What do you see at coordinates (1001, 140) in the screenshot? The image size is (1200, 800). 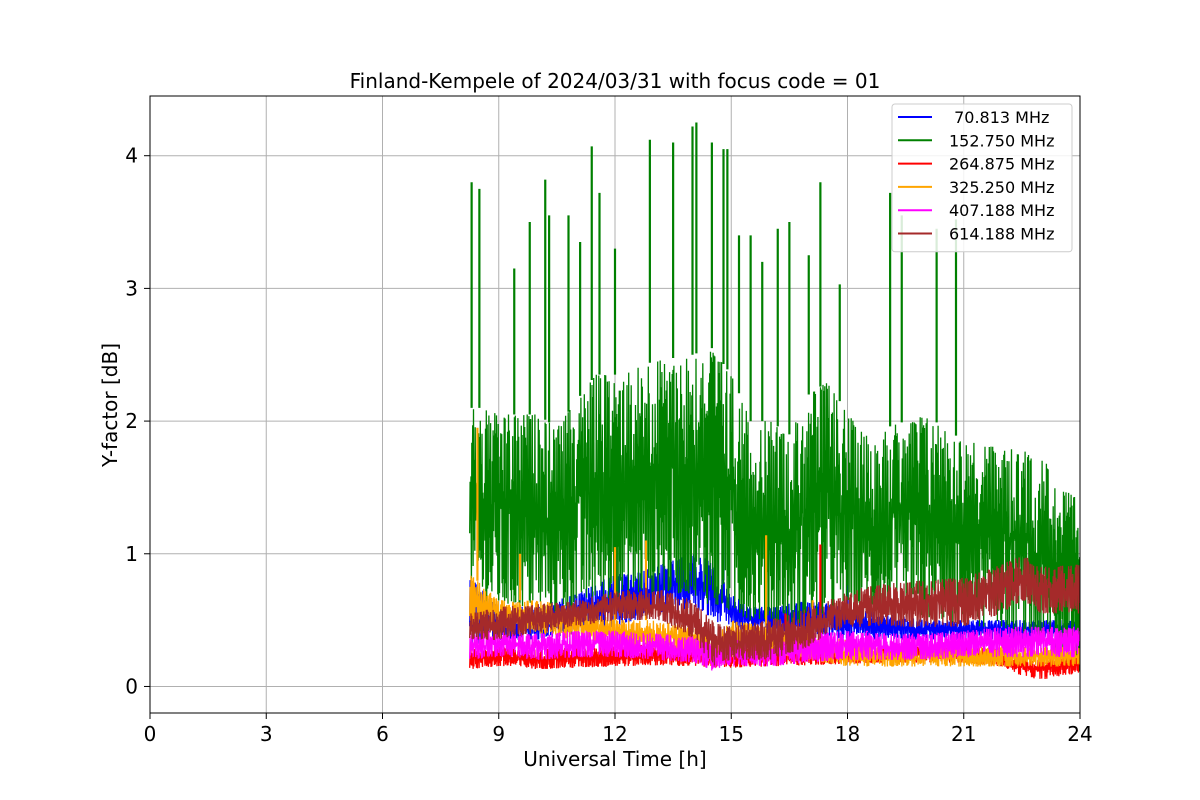 I see `legend-label: 152.750 MHz` at bounding box center [1001, 140].